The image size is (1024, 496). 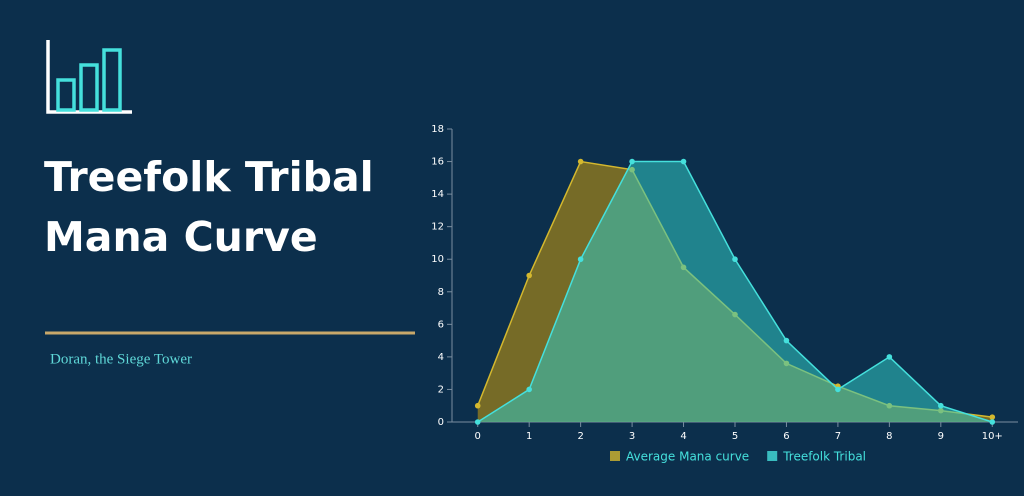 I want to click on legend-label: Treefolk Tribal, so click(x=824, y=457).